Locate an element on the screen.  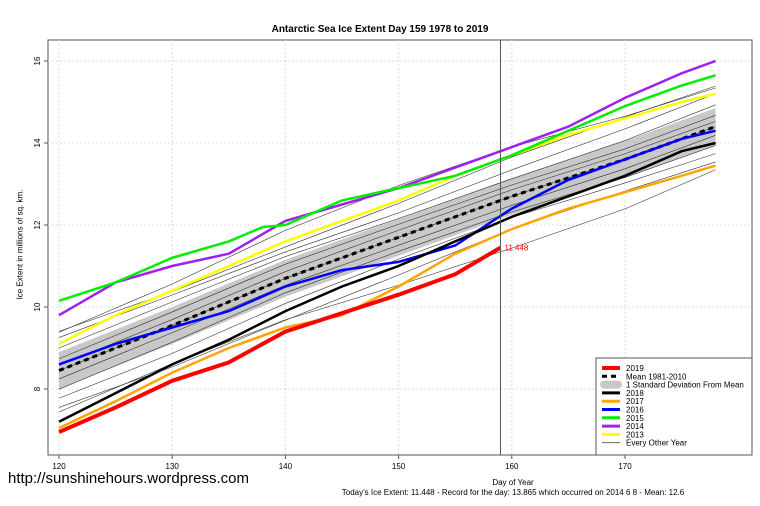
legend-label: 2013 is located at coordinates (635, 434).